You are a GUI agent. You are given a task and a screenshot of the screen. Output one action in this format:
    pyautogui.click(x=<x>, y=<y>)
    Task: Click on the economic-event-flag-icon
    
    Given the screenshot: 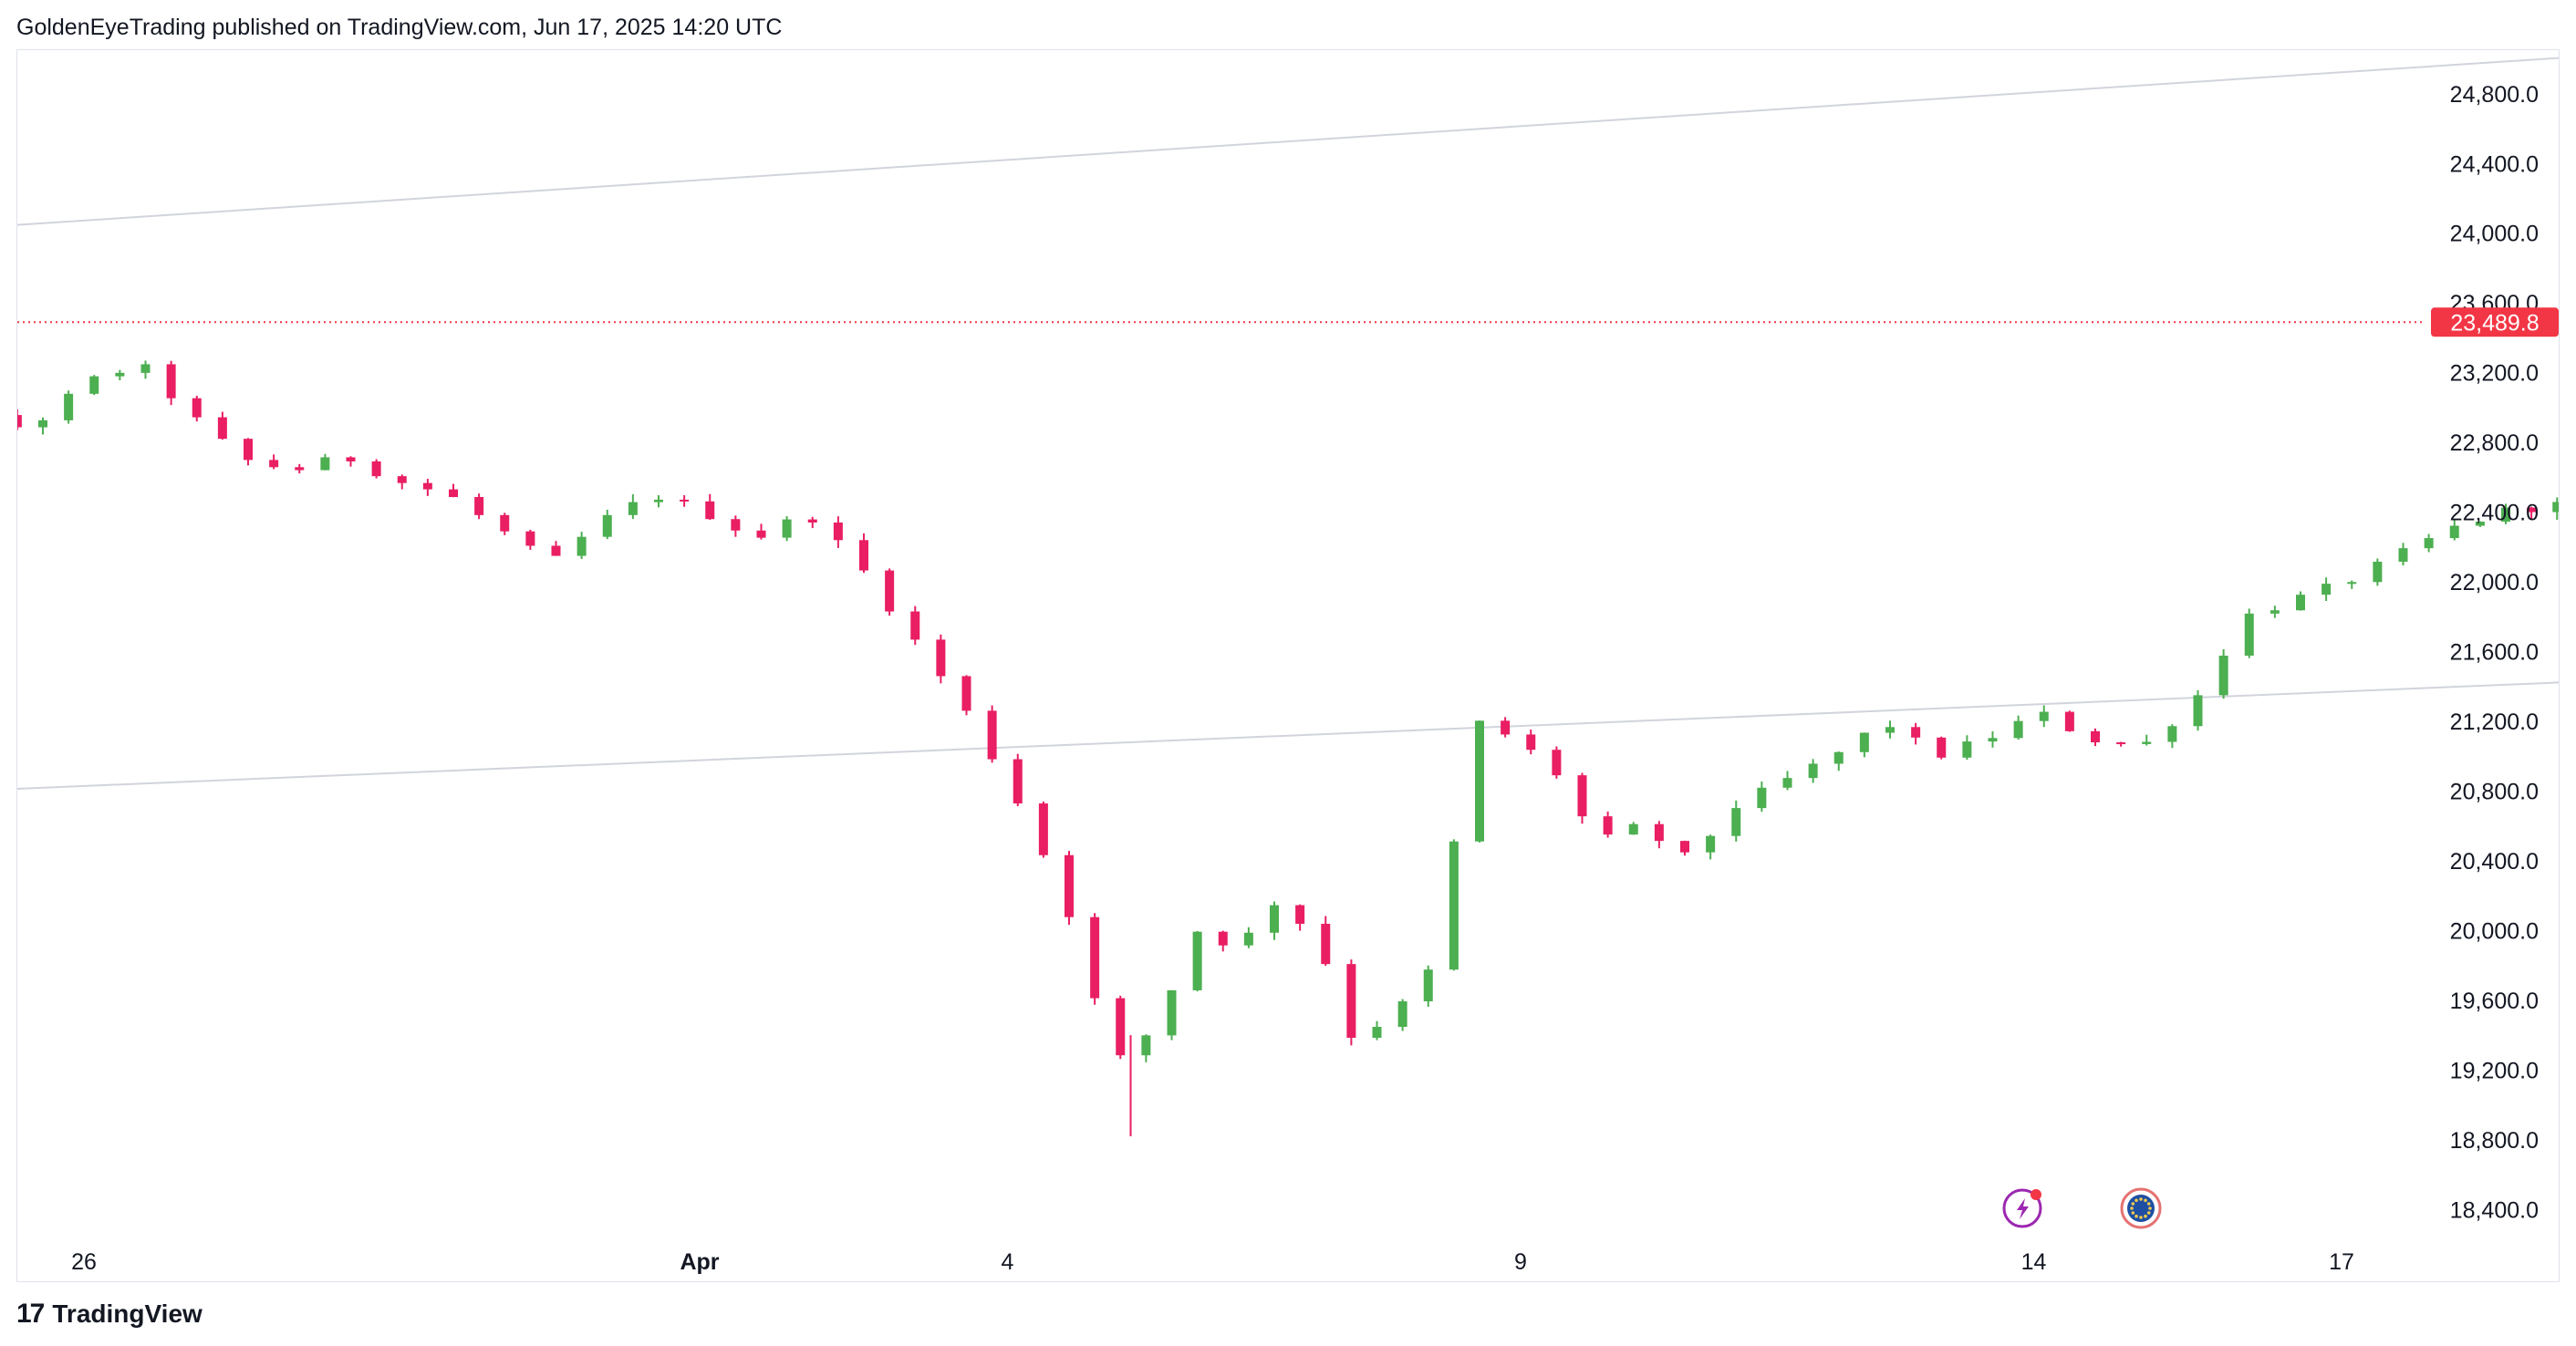 What is the action you would take?
    pyautogui.click(x=2141, y=1208)
    